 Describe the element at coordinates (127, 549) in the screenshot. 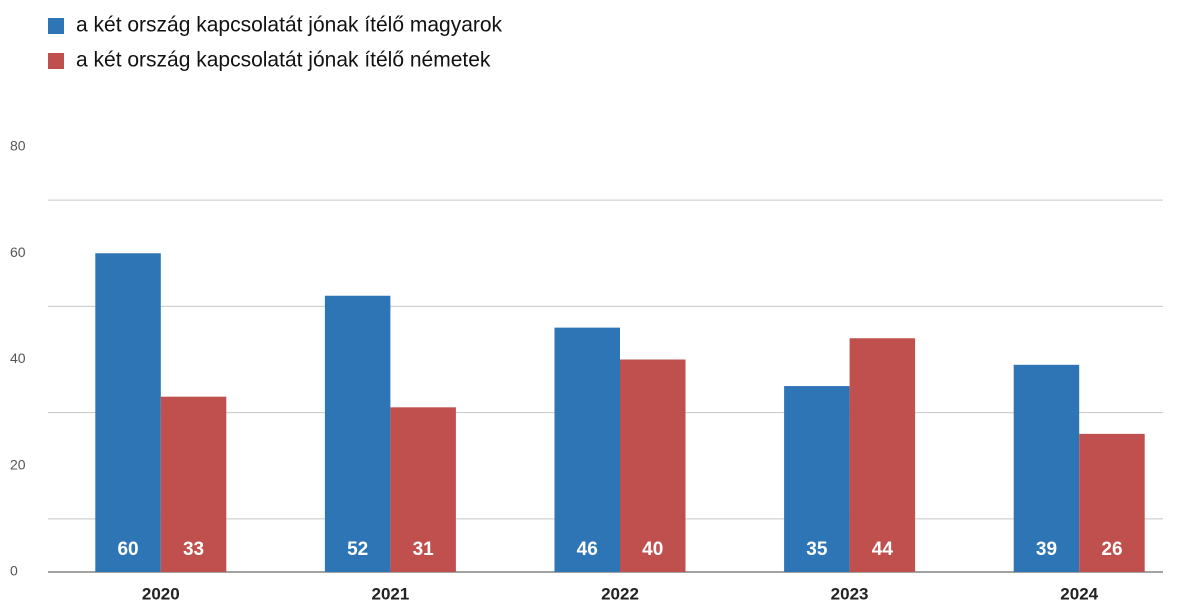

I see `value-label: 60` at that location.